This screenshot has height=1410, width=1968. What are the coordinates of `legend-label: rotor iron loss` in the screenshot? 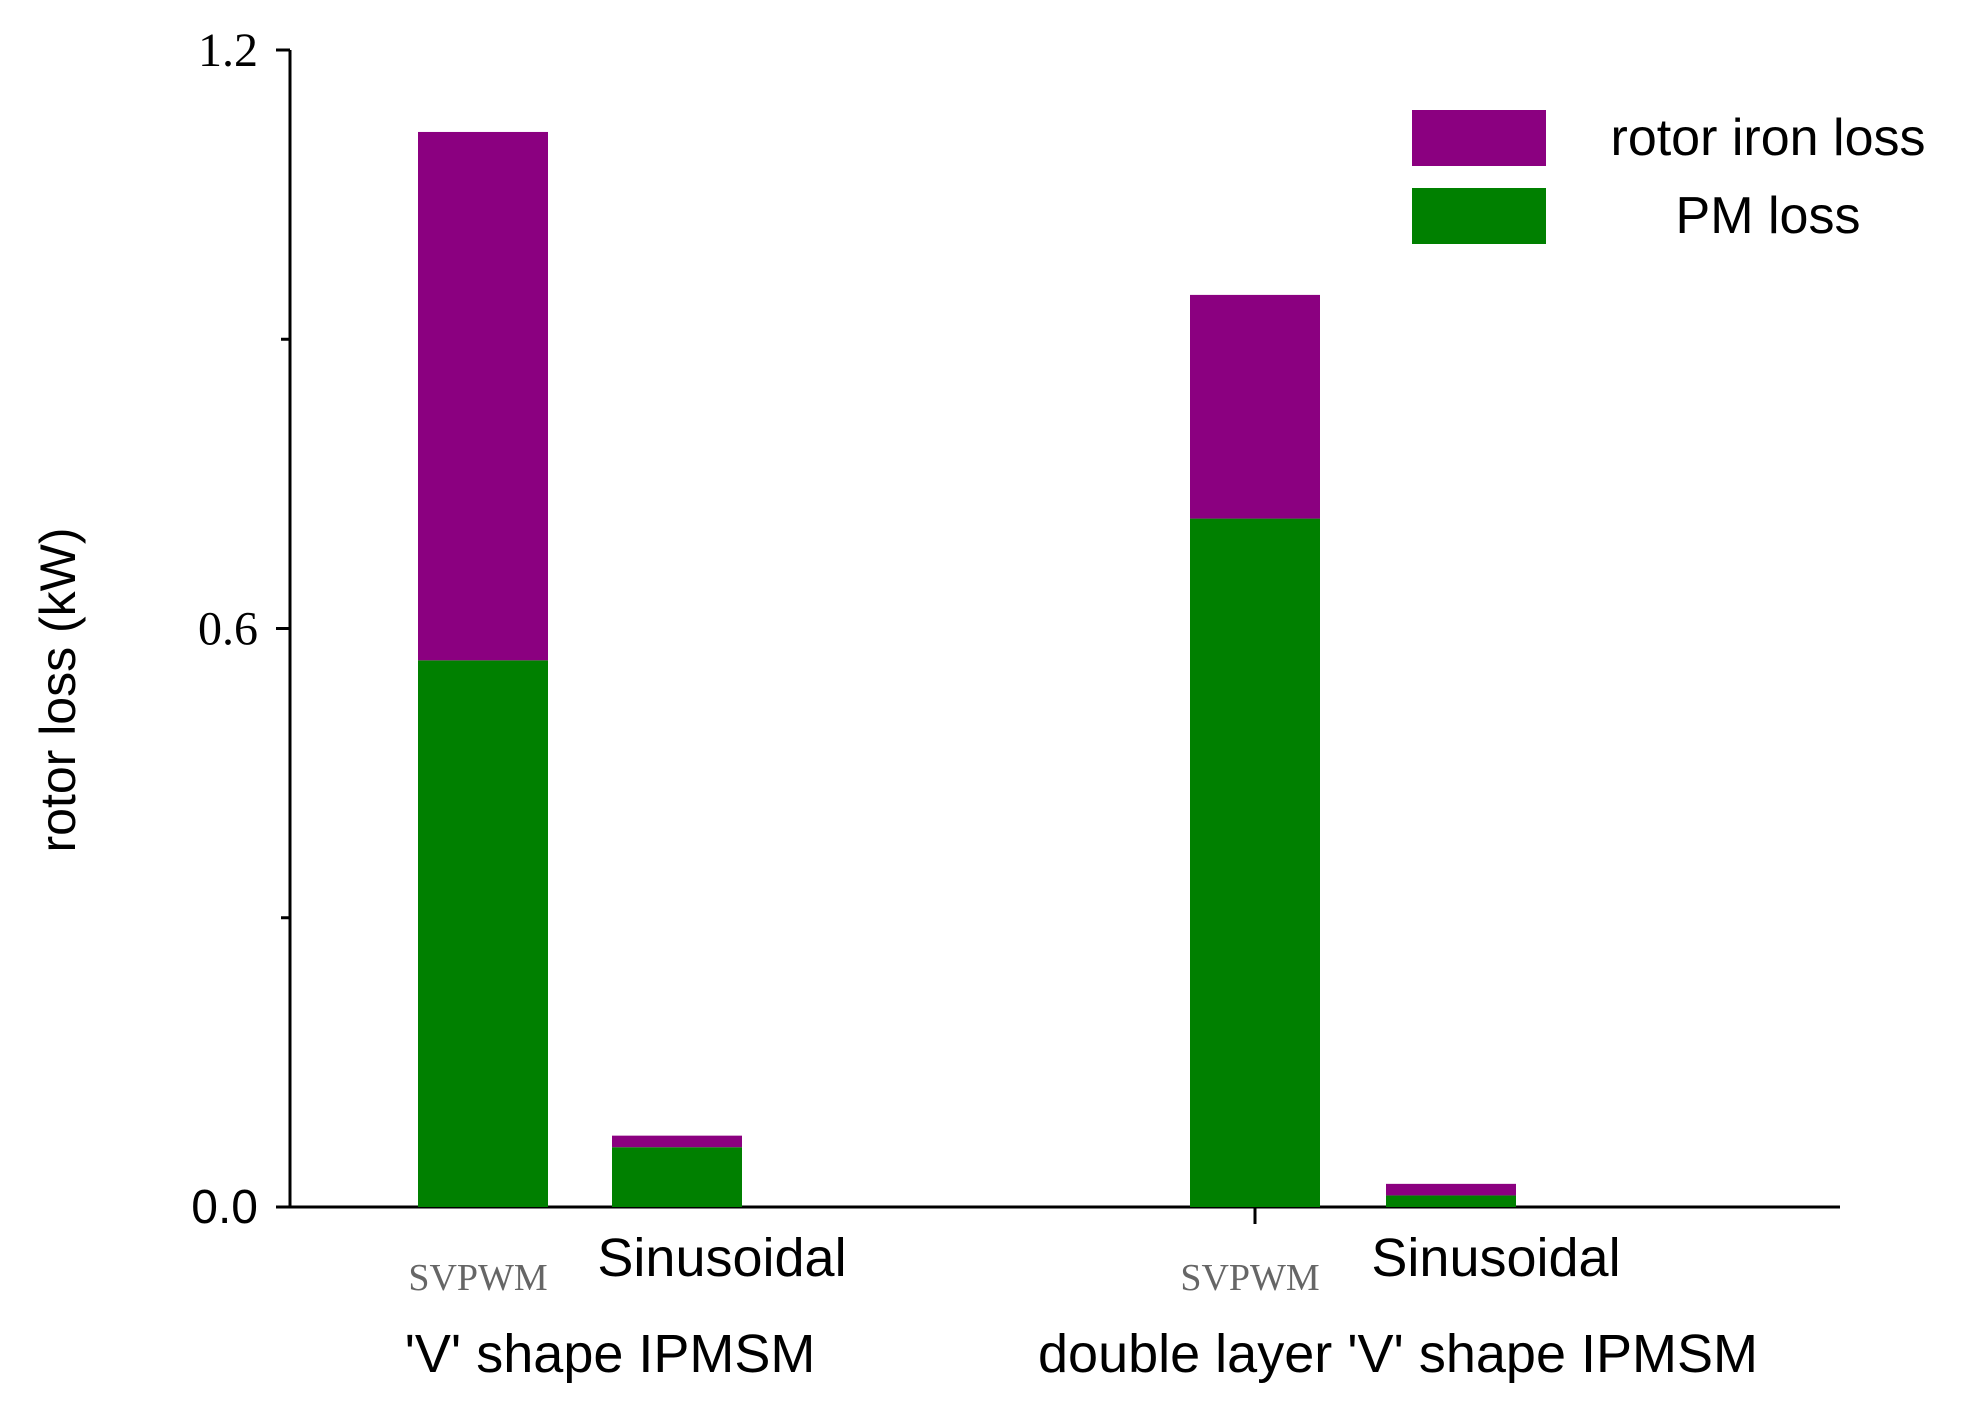 It's located at (1768, 138).